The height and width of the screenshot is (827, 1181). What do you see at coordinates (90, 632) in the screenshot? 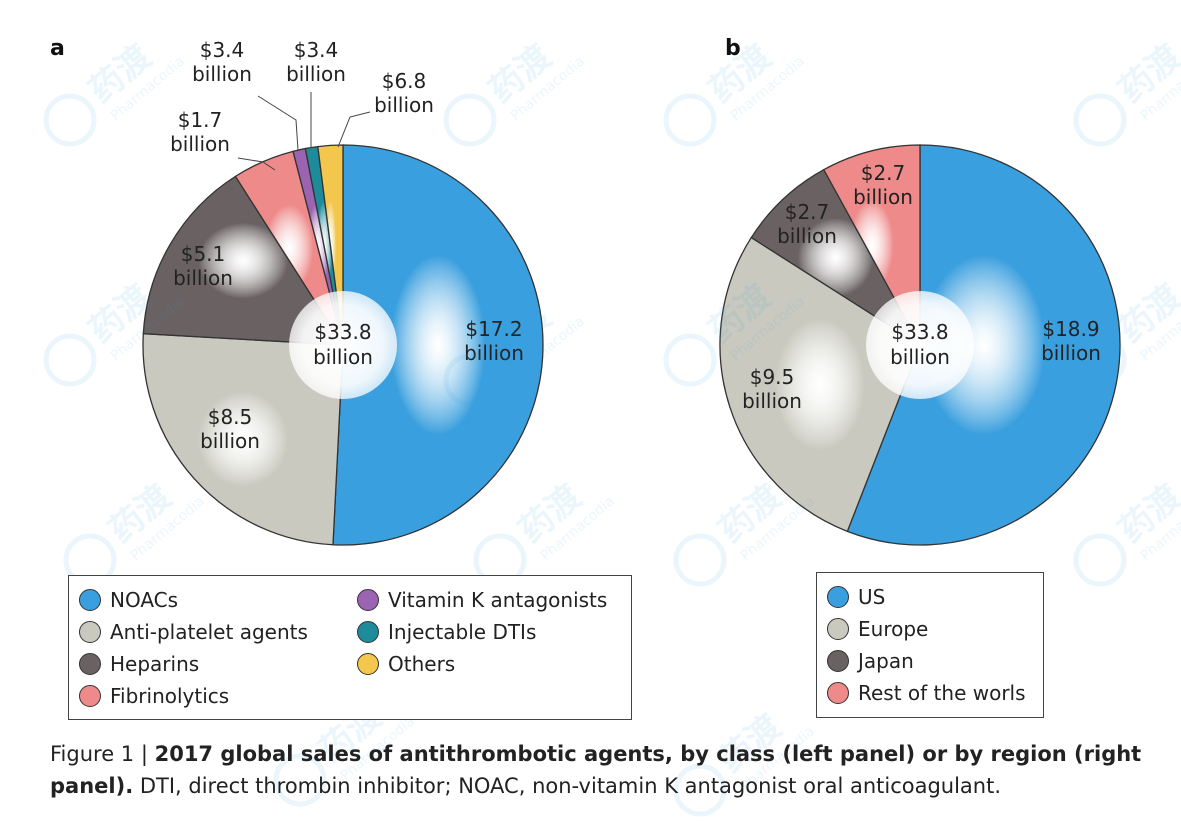
I see `legend-swatch-anti-platelet-agents` at bounding box center [90, 632].